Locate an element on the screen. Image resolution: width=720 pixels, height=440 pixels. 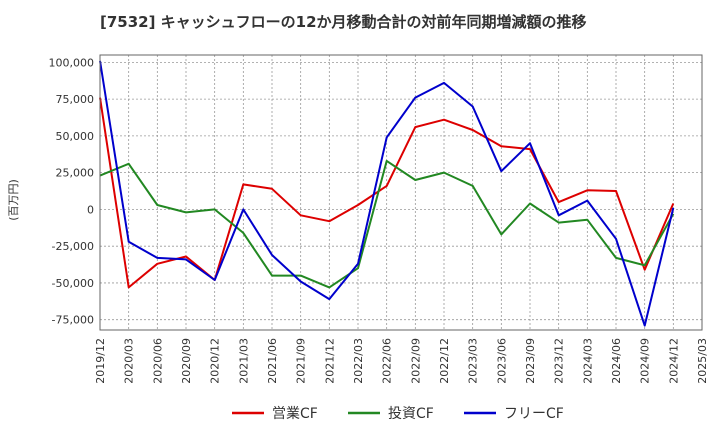
x-tick-label: 2022/03 is located at coordinates (358, 361).